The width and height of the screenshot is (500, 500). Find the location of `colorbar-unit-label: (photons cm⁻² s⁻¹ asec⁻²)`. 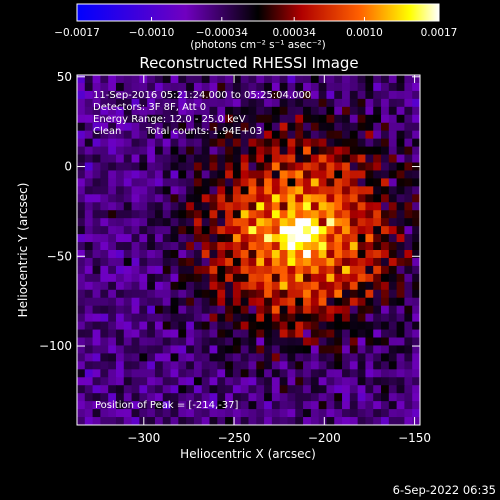

colorbar-unit-label: (photons cm⁻² s⁻¹ asec⁻²) is located at coordinates (257, 45).